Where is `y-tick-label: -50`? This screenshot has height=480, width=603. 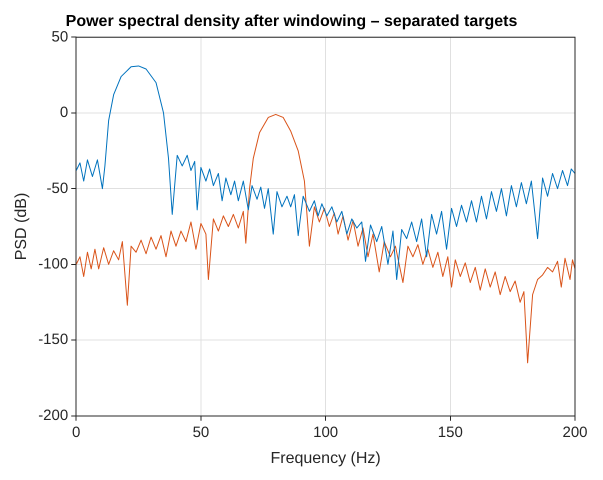
y-tick-label: -50 is located at coordinates (57, 188).